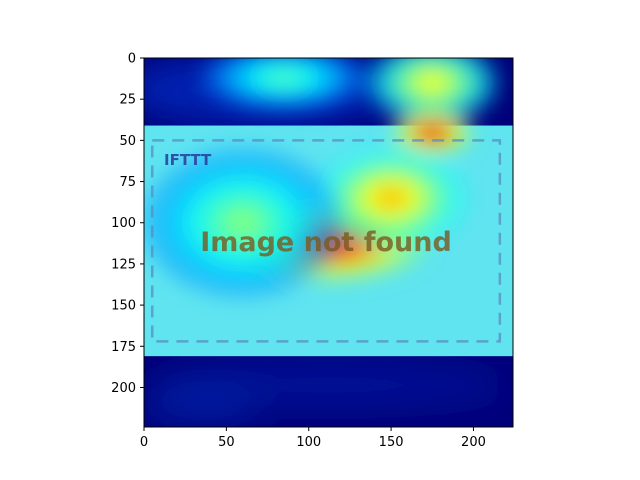 This screenshot has width=640, height=480. Describe the element at coordinates (202, 405) in the screenshot. I see `heat-band-bottom-left` at that location.